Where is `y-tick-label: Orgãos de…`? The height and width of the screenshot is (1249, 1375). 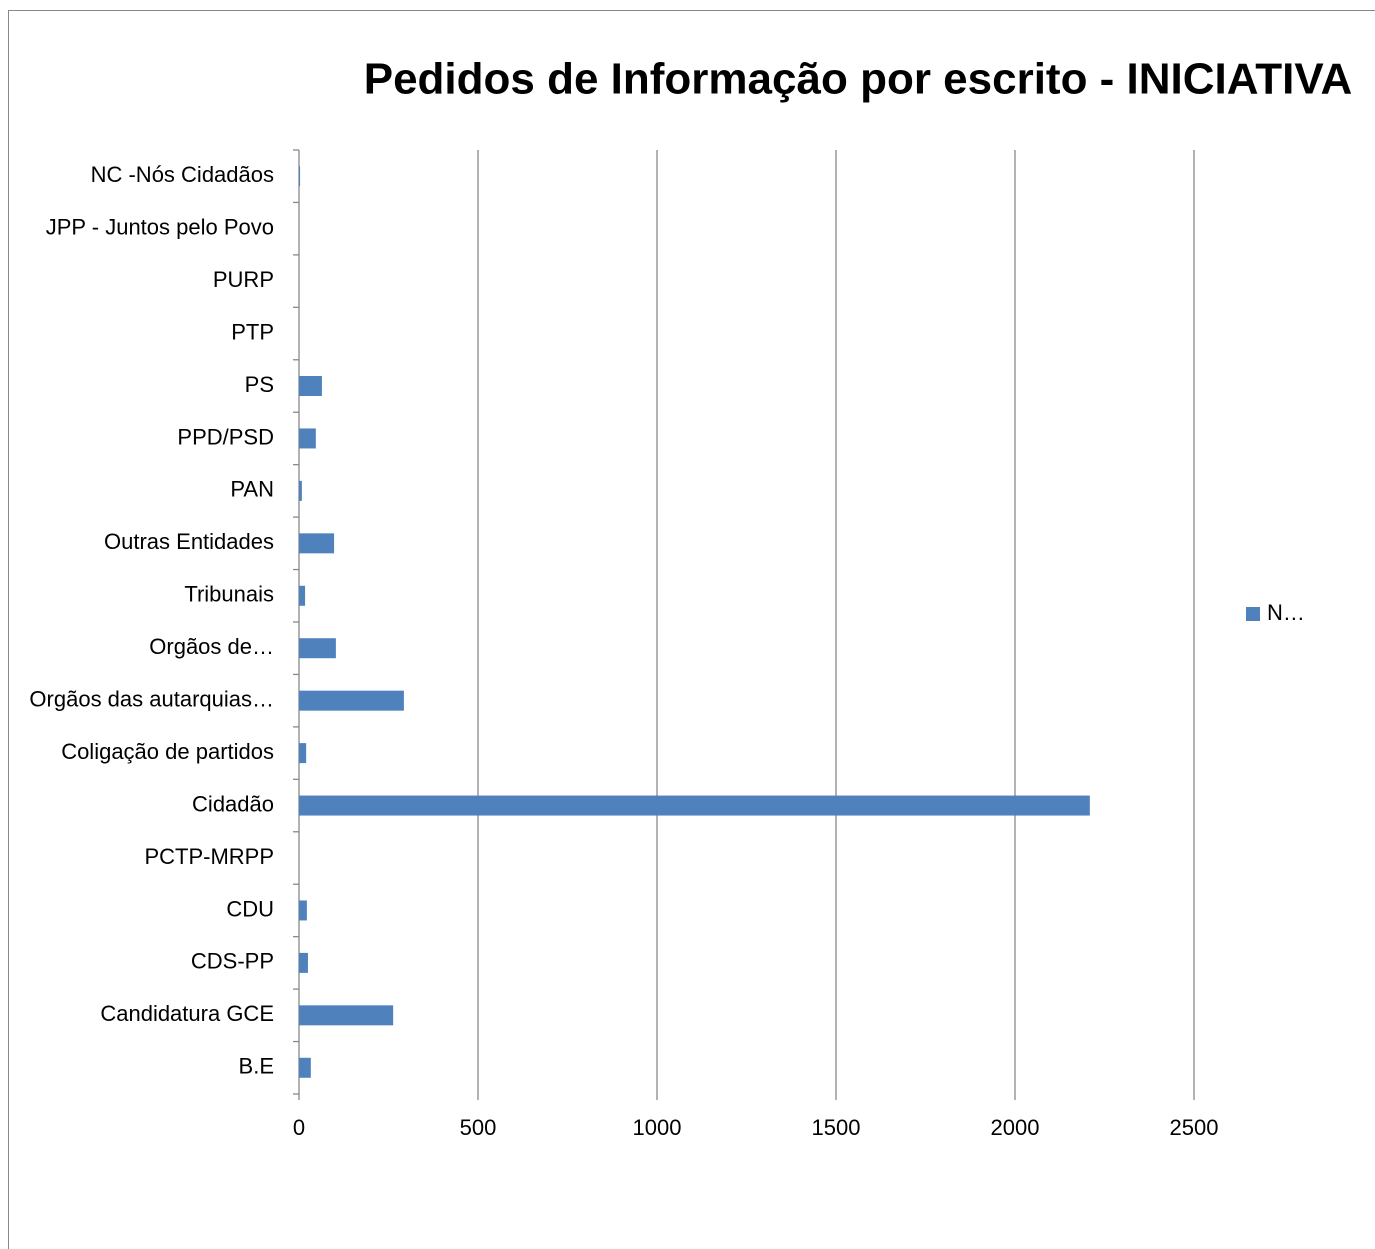
y-tick-label: Orgãos de… is located at coordinates (211, 646).